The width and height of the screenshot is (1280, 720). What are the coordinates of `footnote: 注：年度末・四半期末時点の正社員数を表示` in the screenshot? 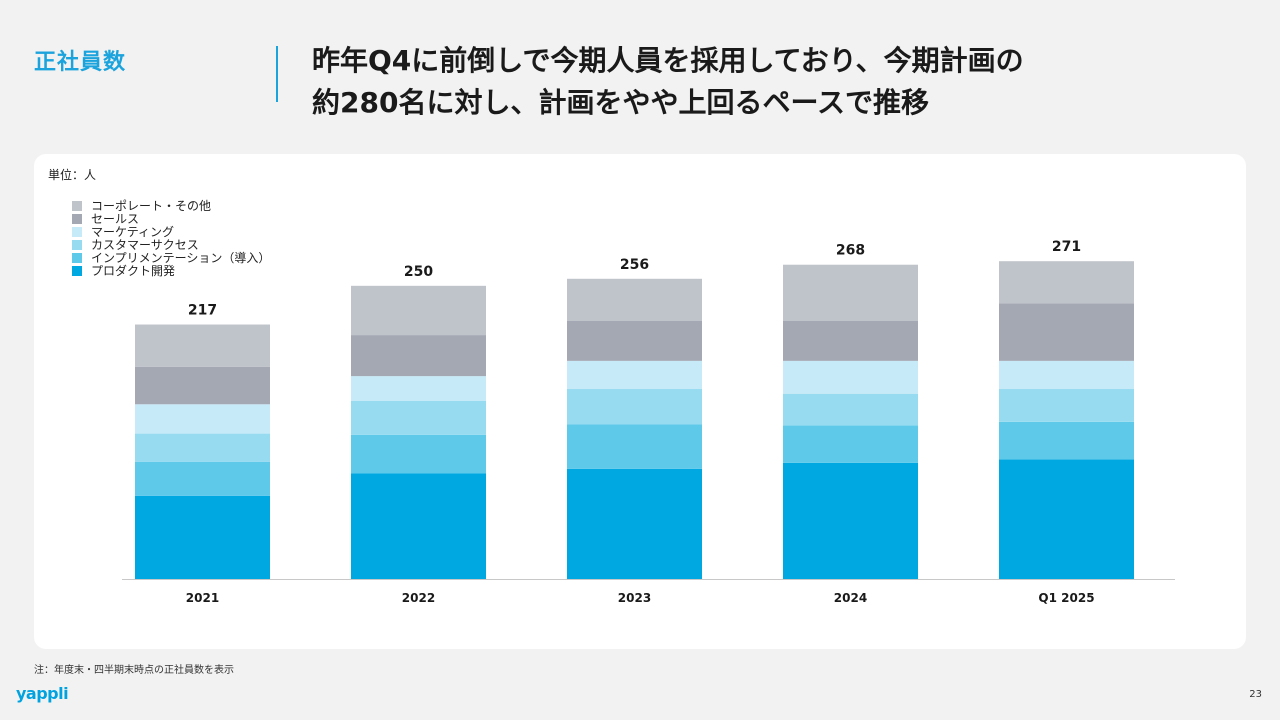 It's located at (134, 670).